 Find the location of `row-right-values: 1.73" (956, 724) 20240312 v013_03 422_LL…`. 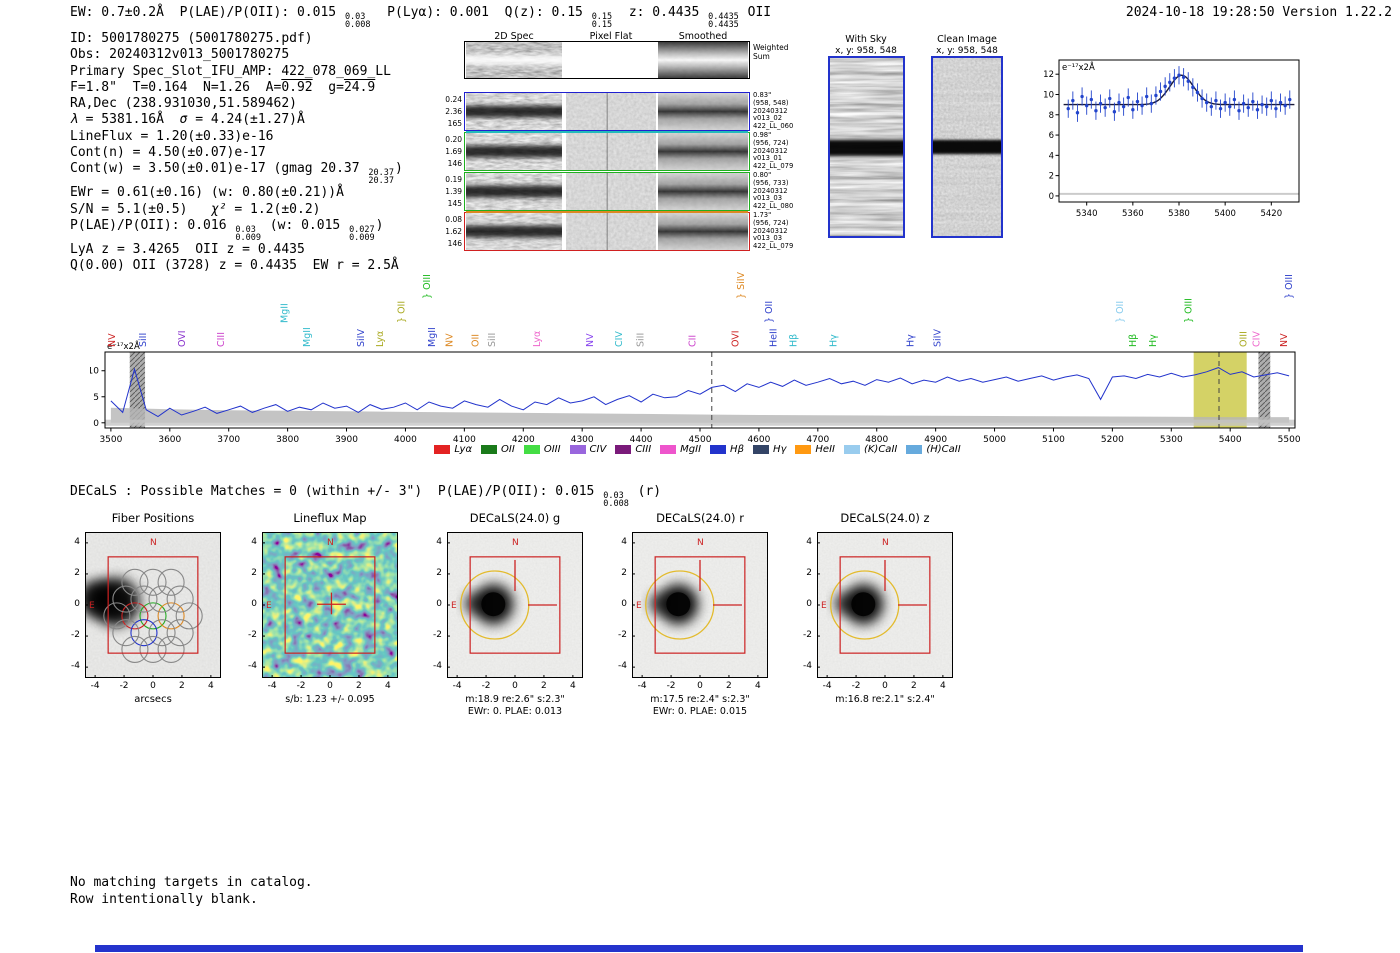

row-right-values: 1.73" (956, 724) 20240312 v013_03 422_LL… is located at coordinates (773, 231).